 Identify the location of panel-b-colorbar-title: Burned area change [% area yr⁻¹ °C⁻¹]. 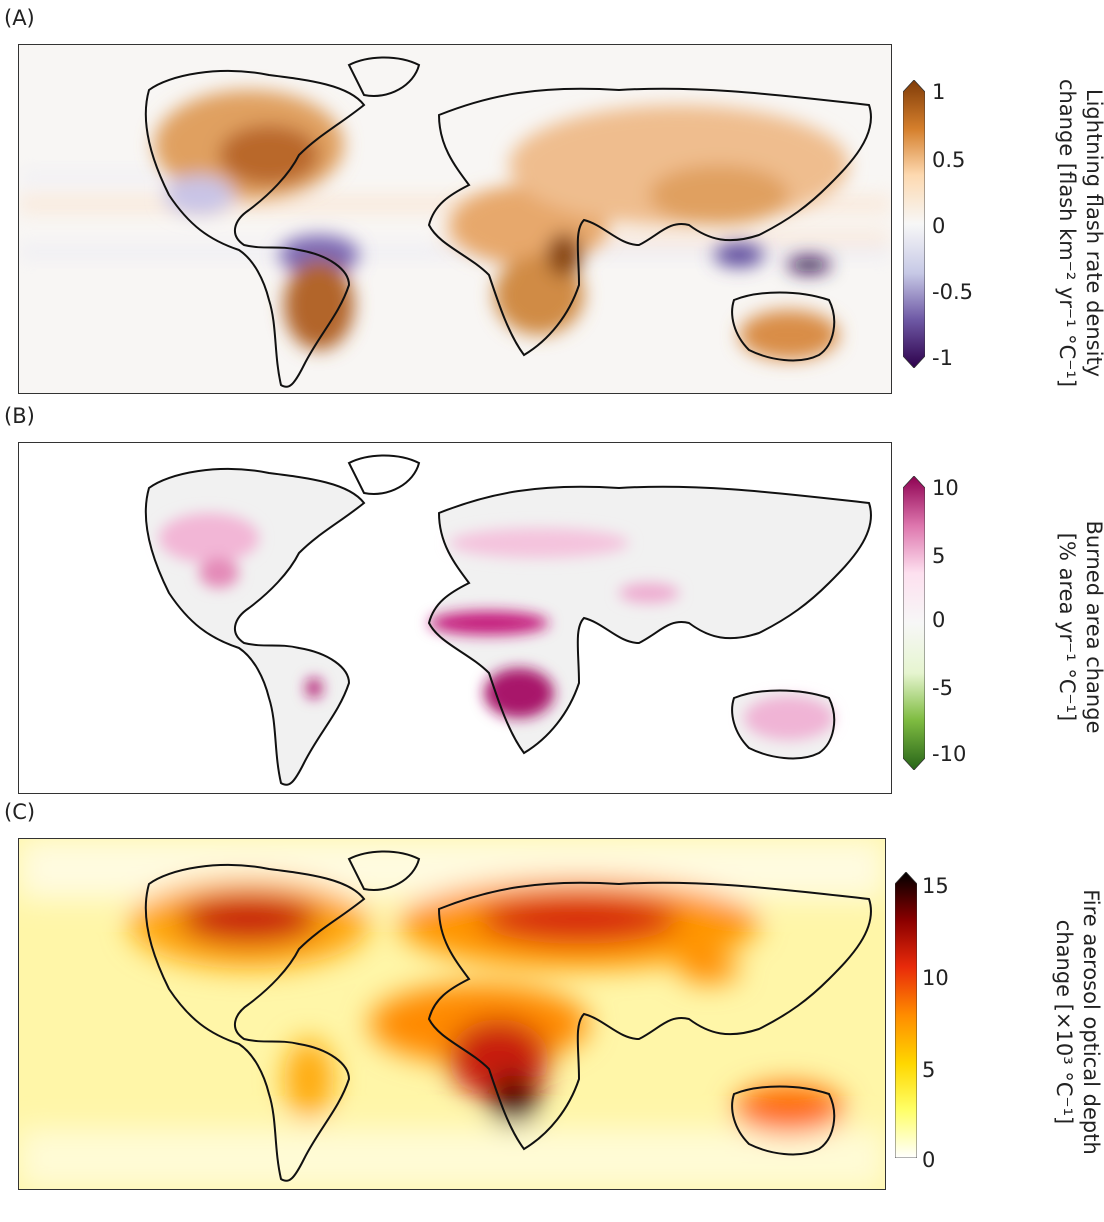
(1079, 627).